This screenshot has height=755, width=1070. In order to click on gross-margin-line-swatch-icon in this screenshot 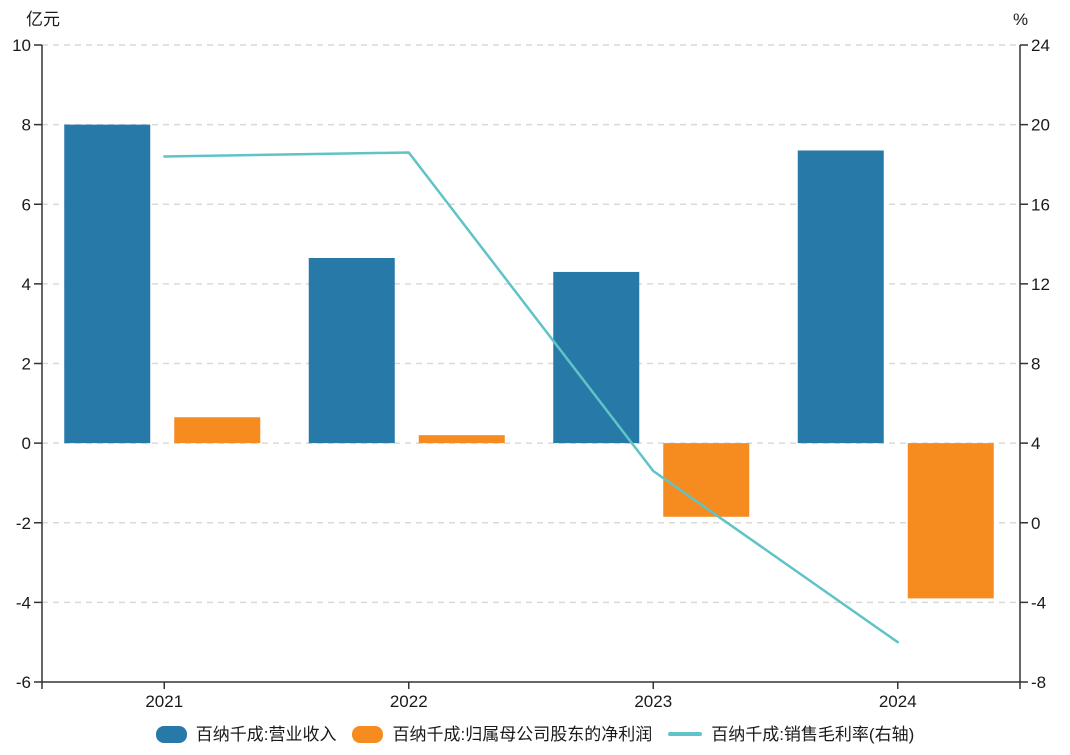, I will do `click(685, 734)`.